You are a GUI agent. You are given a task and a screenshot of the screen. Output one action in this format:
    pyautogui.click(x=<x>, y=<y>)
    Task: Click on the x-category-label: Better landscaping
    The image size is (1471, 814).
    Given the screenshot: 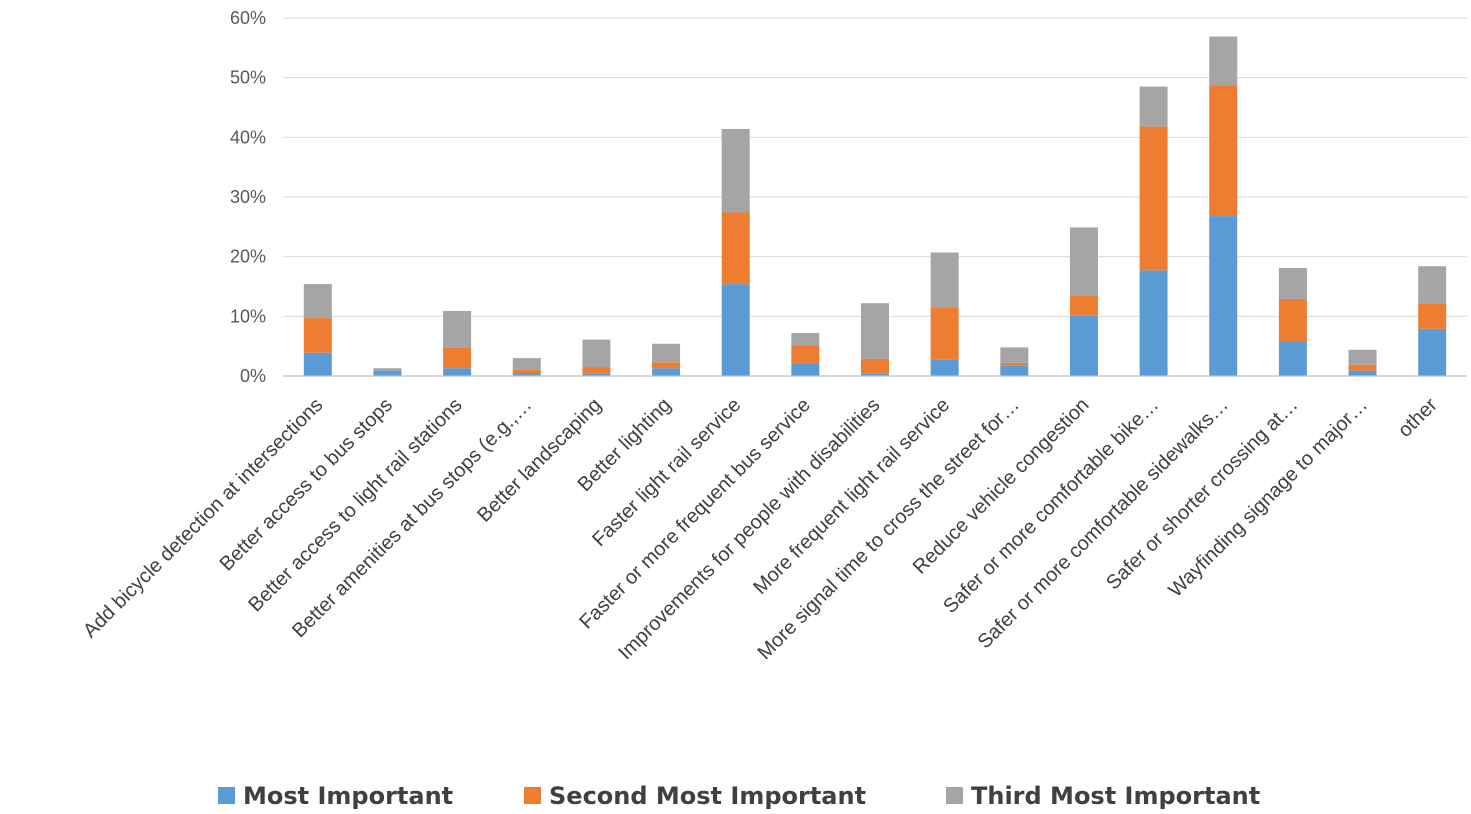 What is the action you would take?
    pyautogui.click(x=539, y=460)
    